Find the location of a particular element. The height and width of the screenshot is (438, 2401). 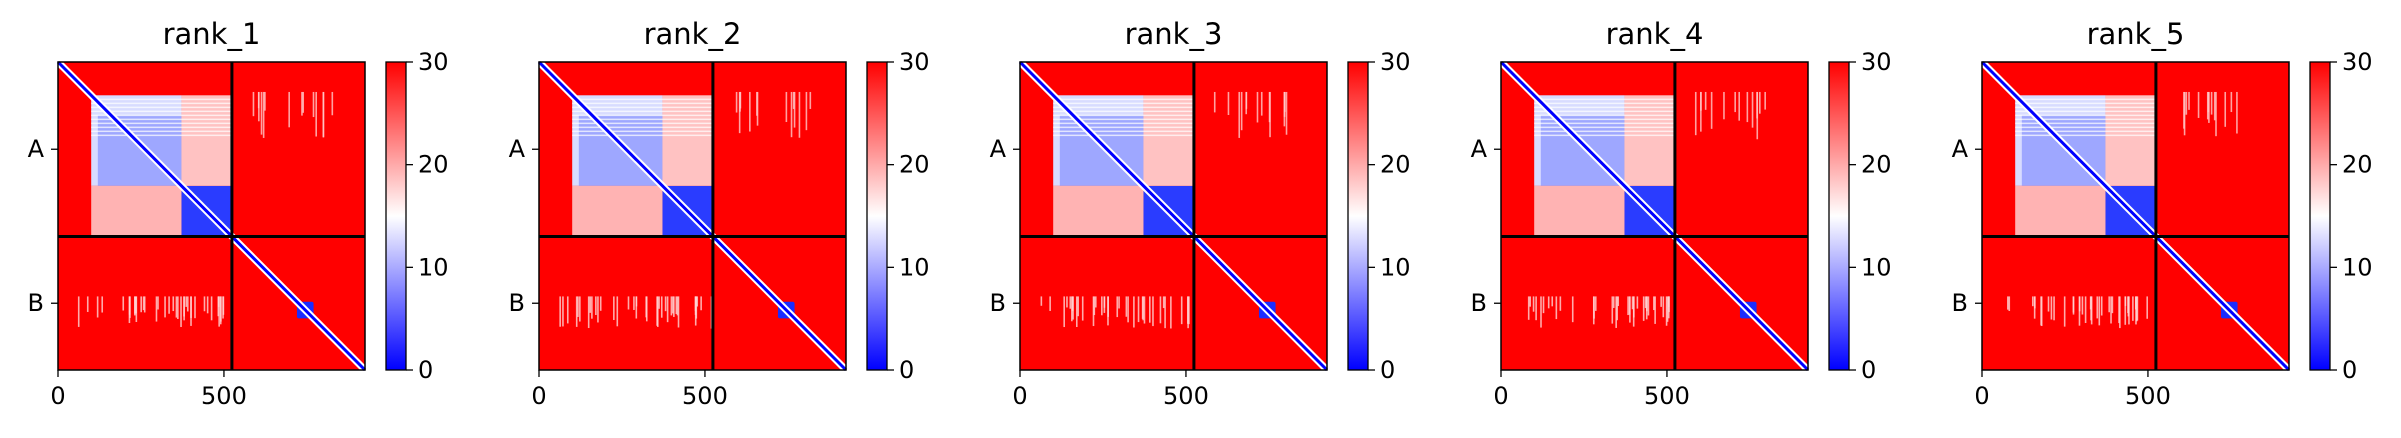

colorbar is located at coordinates (2320, 216).